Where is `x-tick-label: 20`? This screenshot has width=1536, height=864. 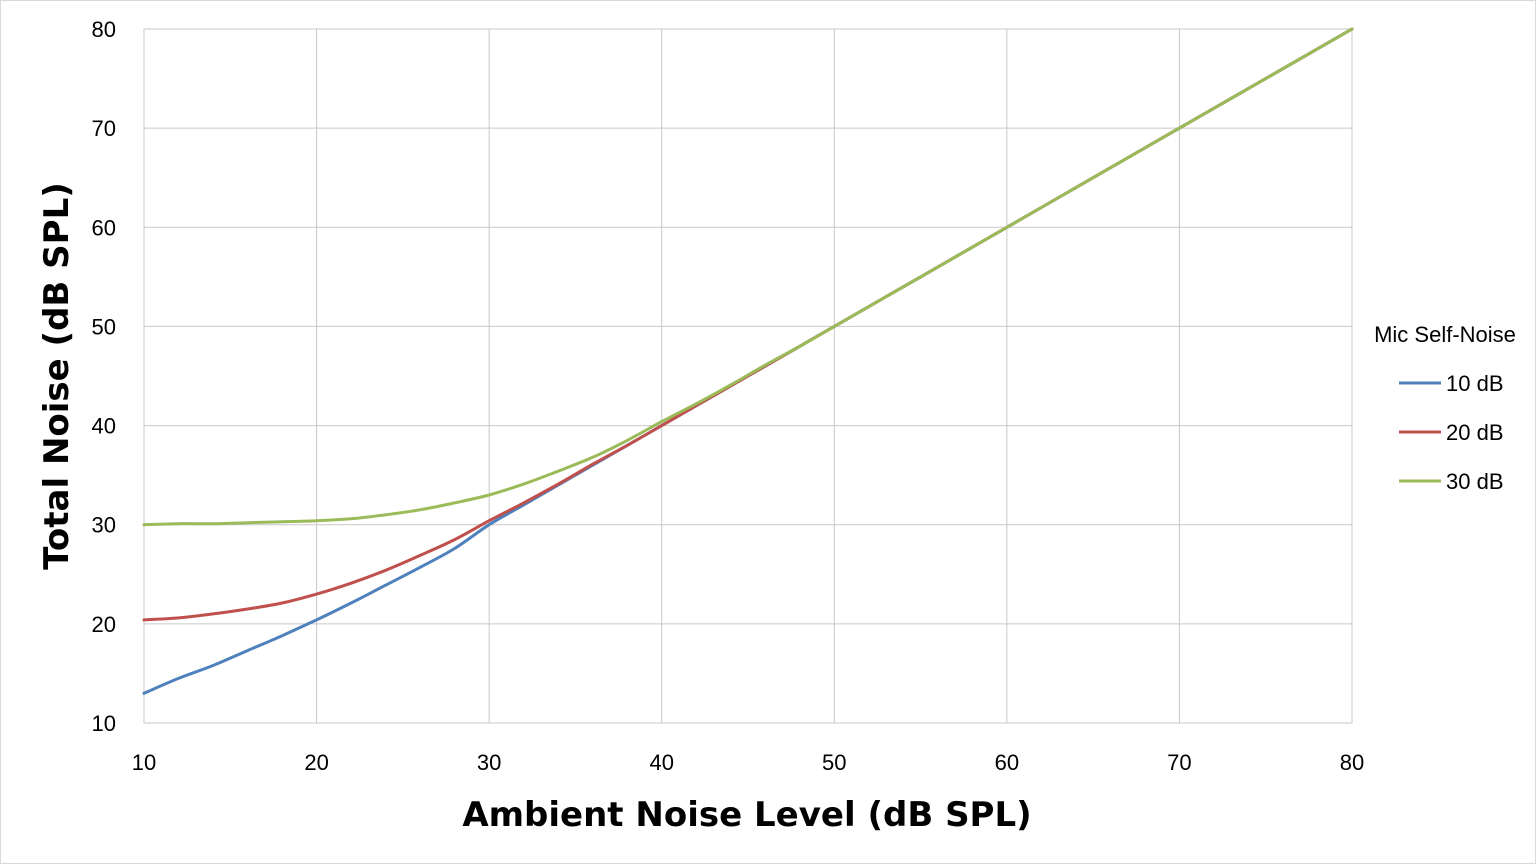
x-tick-label: 20 is located at coordinates (316, 762).